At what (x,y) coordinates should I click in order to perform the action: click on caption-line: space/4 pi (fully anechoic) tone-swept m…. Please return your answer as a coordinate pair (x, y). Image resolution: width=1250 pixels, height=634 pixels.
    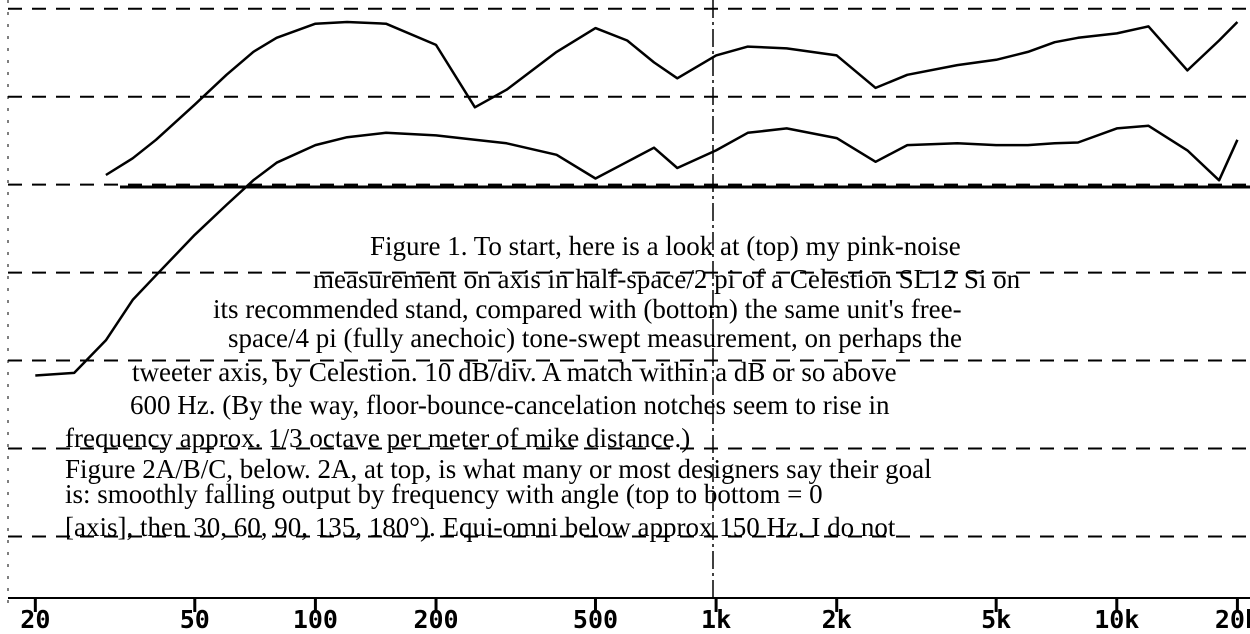
    Looking at the image, I should click on (595, 338).